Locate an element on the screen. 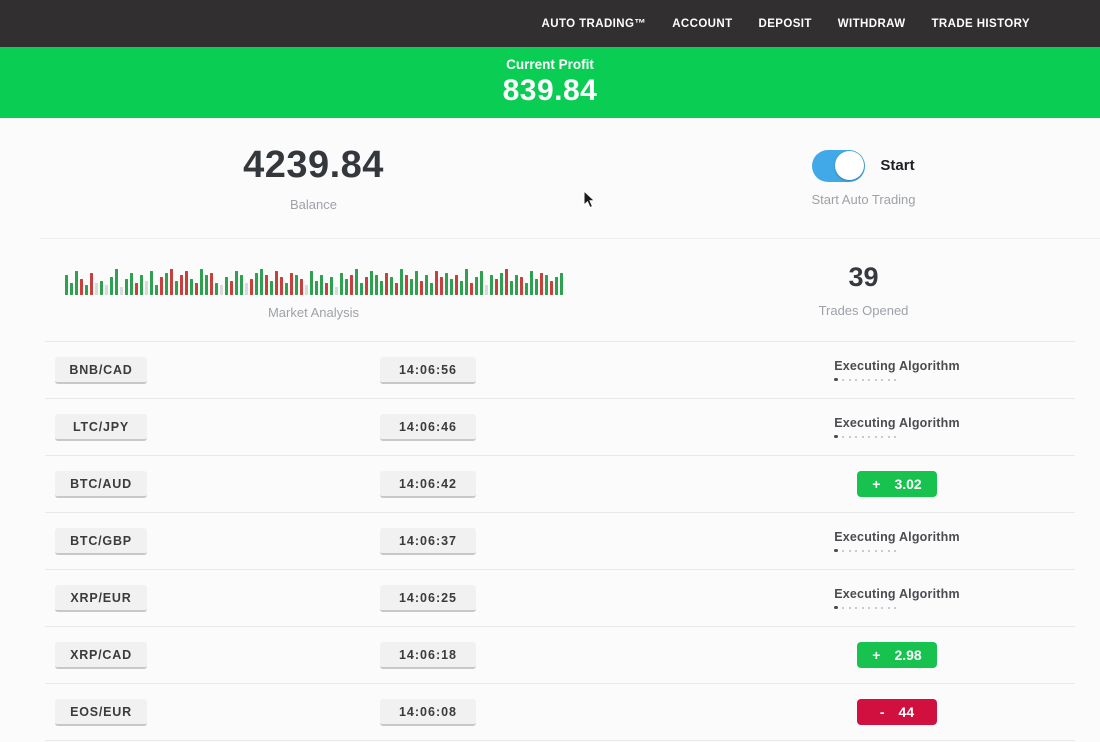 This screenshot has width=1100, height=742. pair-chip: XRP/CAD is located at coordinates (101, 655).